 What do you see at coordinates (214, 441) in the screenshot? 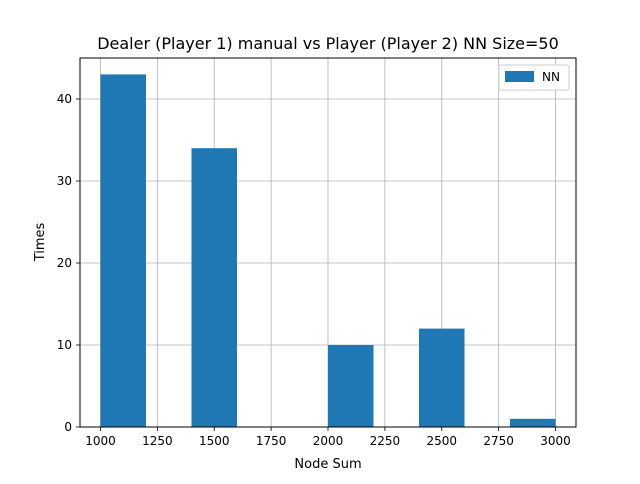
I see `x-tick-label: 1500` at bounding box center [214, 441].